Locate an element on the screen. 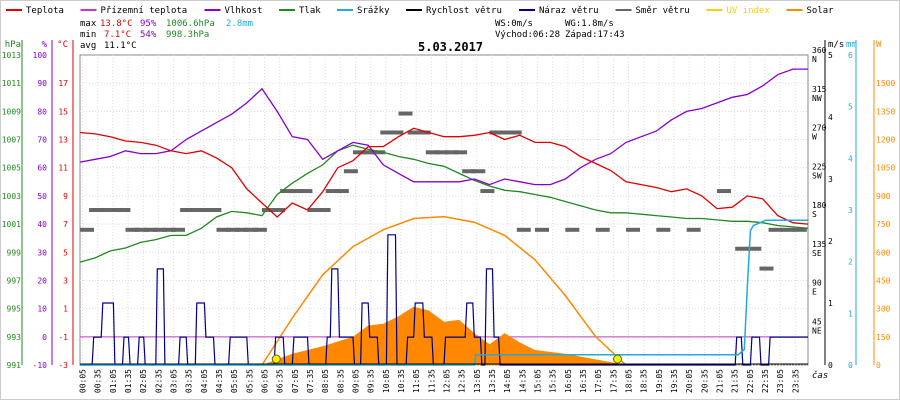 The height and width of the screenshot is (400, 900). stat-max-temp: 13.8°C is located at coordinates (116, 24).